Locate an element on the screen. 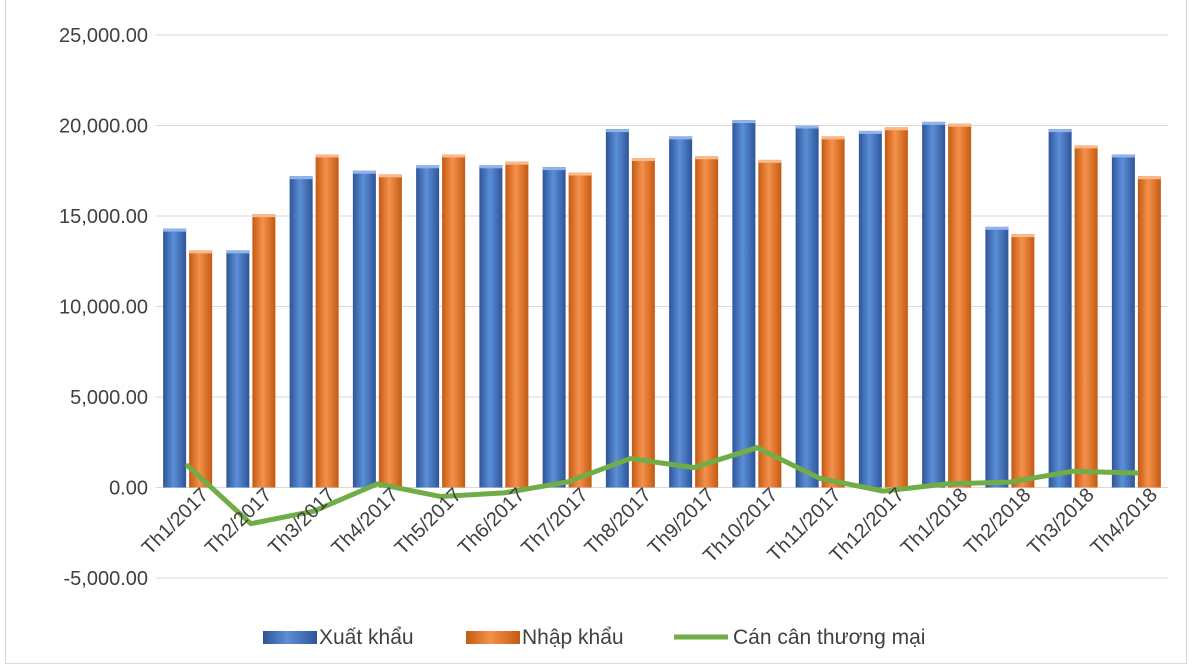 The height and width of the screenshot is (669, 1192). line-can-can-thuong-mai is located at coordinates (662, 486).